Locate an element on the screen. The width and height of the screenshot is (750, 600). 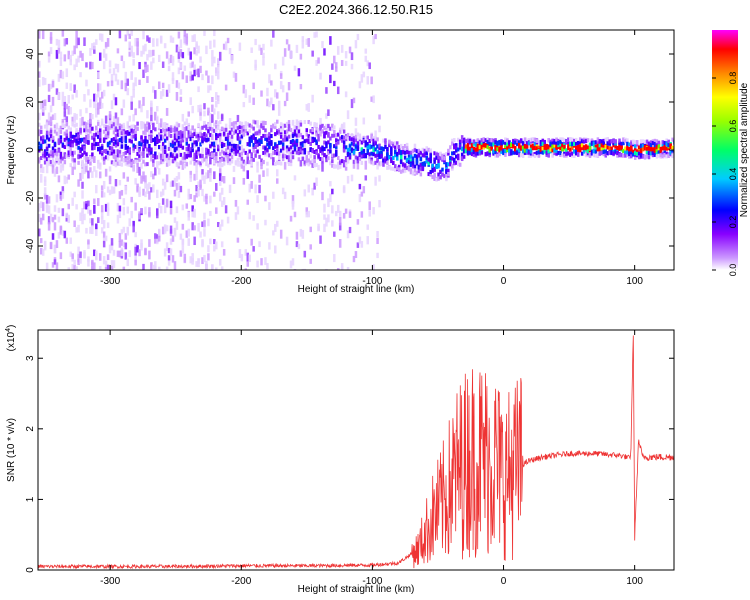
spectrogram-x-tick-label: 0 is located at coordinates (504, 281).